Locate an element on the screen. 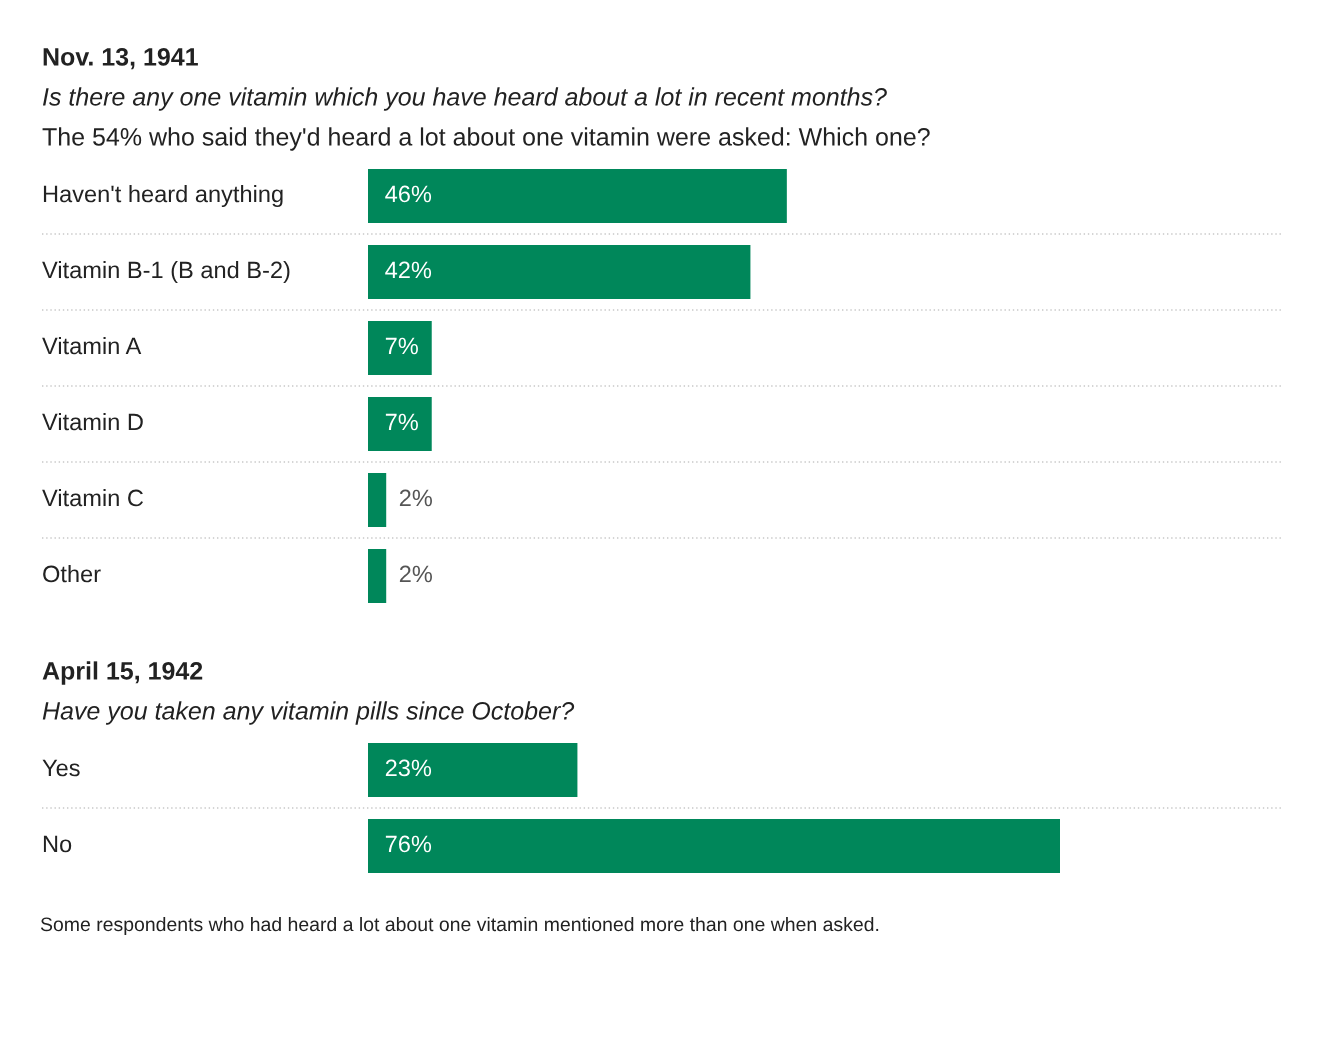  chart-subtitle: Is there any one vitamin which you have heard about a lot in recent months? The 54% who said they'd heard a lot about one vitamin were asked: Which one? is located at coordinates (486, 119).